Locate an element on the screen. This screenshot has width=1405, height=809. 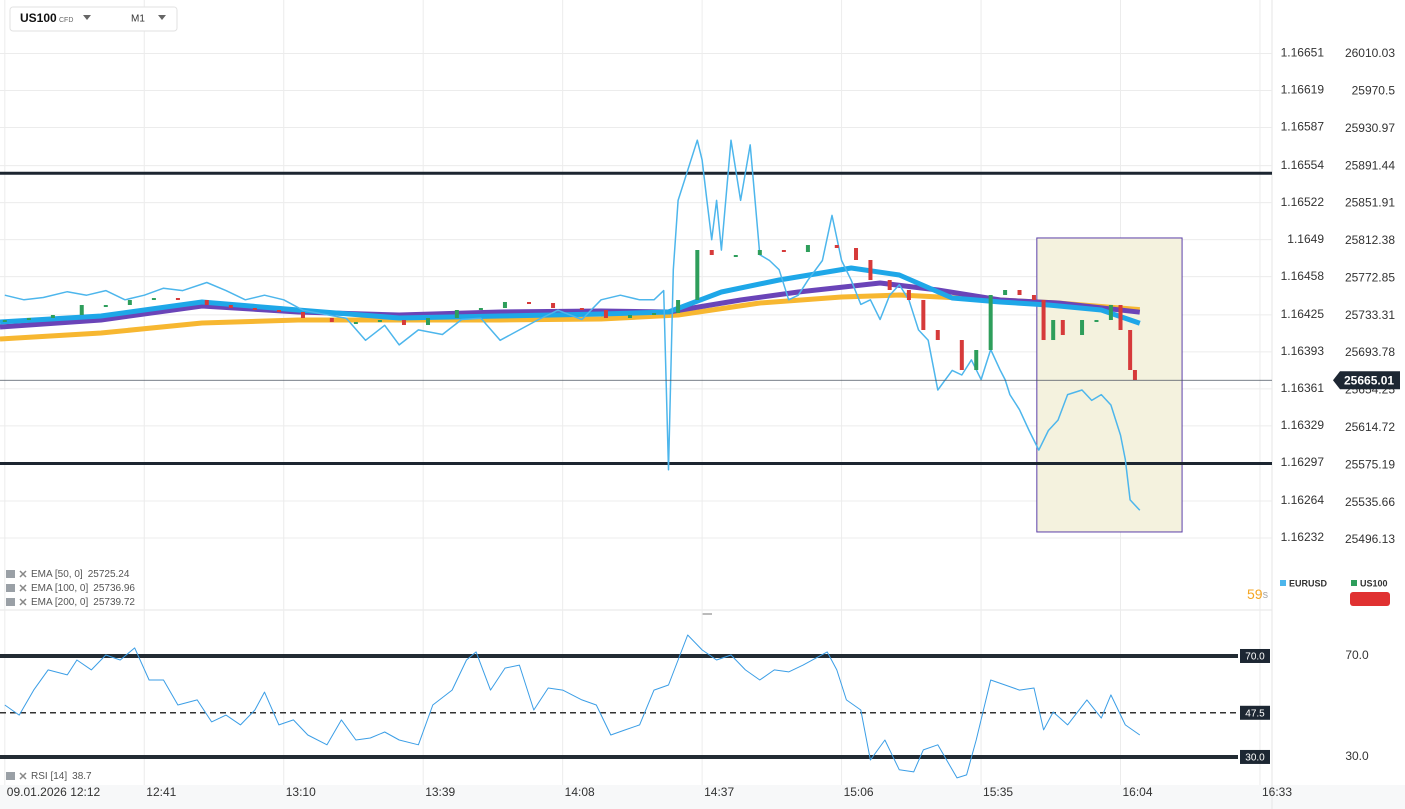
countdown-unit: s is located at coordinates (1266, 595).